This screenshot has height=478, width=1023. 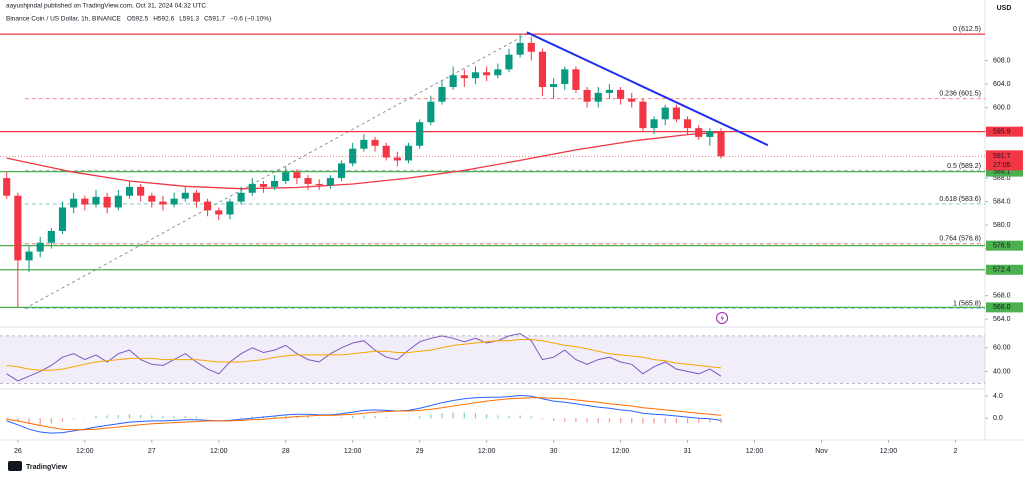 What do you see at coordinates (998, 418) in the screenshot?
I see `y-tick-label: 0.0` at bounding box center [998, 418].